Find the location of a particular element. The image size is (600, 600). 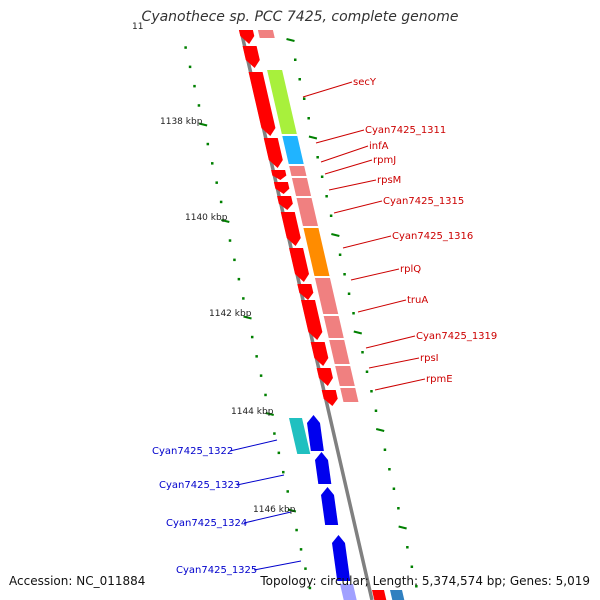

gene-label-rpsM: rpsM is located at coordinates (389, 180).